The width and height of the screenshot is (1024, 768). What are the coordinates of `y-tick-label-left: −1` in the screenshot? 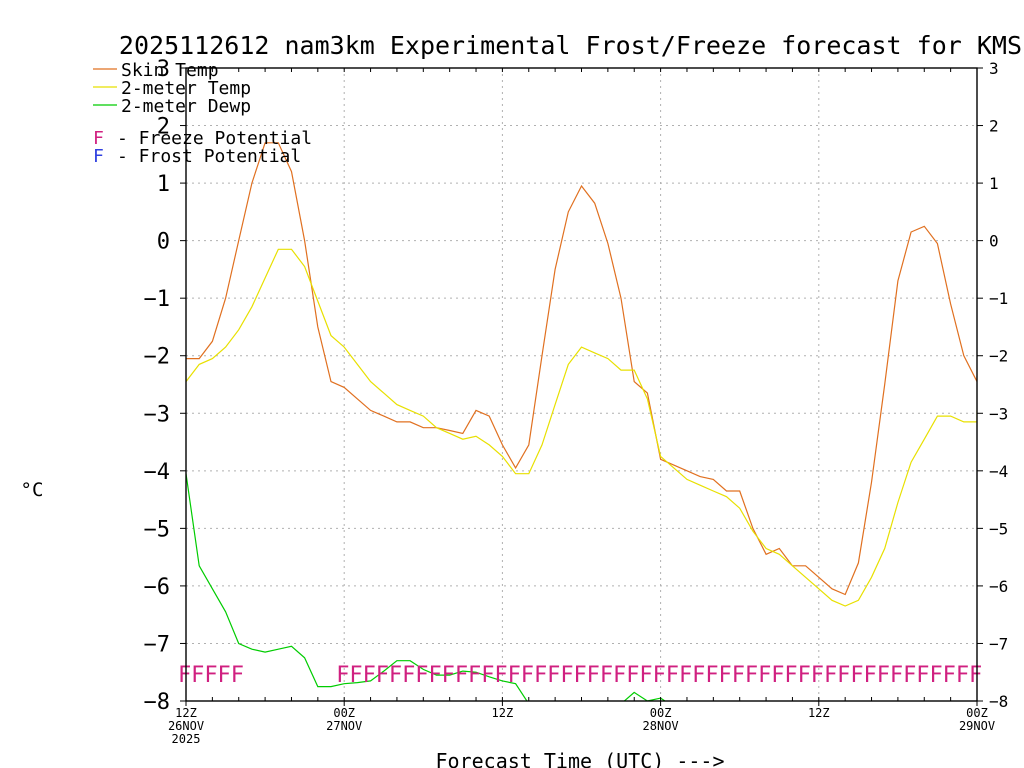 It's located at (157, 299).